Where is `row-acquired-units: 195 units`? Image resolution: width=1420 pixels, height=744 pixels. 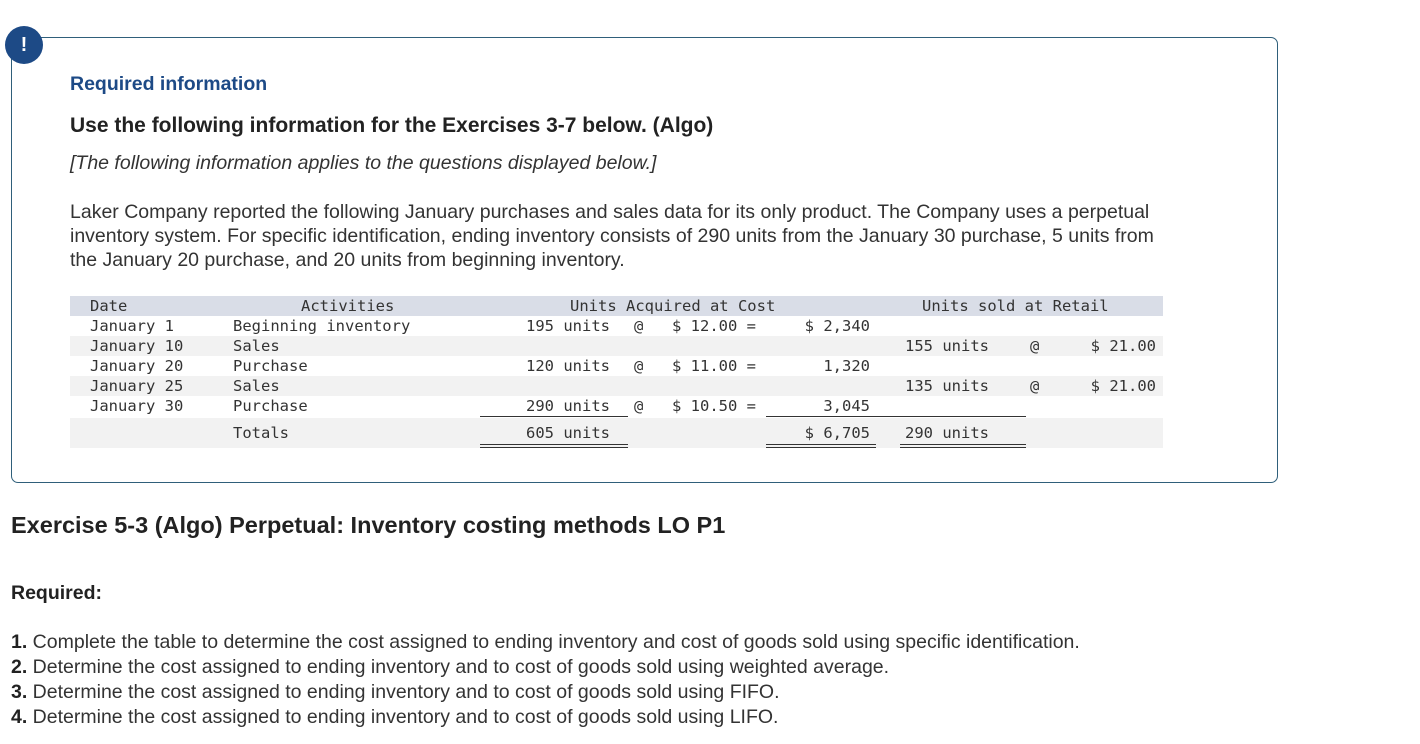
row-acquired-units: 195 units is located at coordinates (568, 326).